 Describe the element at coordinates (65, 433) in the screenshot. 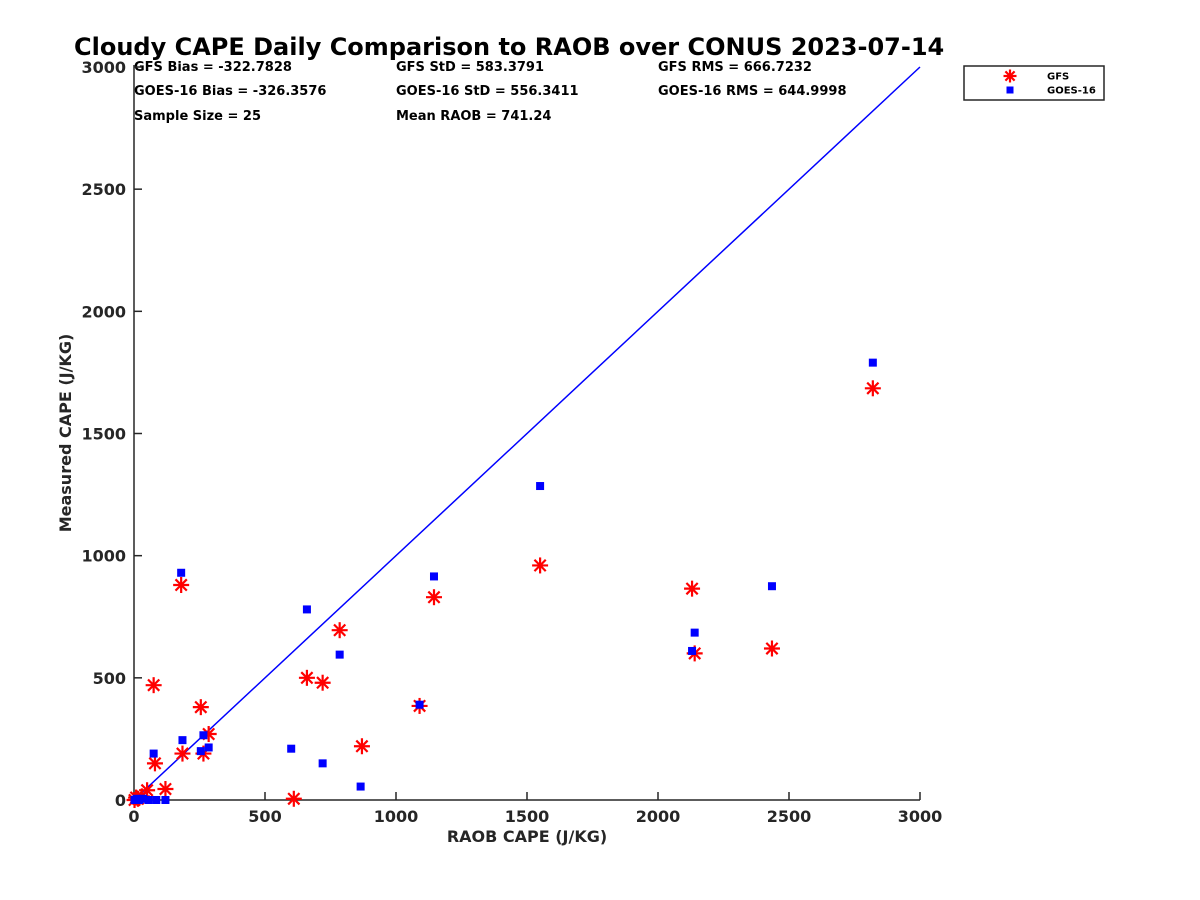

I see `y-axis-label: Measured CAPE (J/KG)` at that location.